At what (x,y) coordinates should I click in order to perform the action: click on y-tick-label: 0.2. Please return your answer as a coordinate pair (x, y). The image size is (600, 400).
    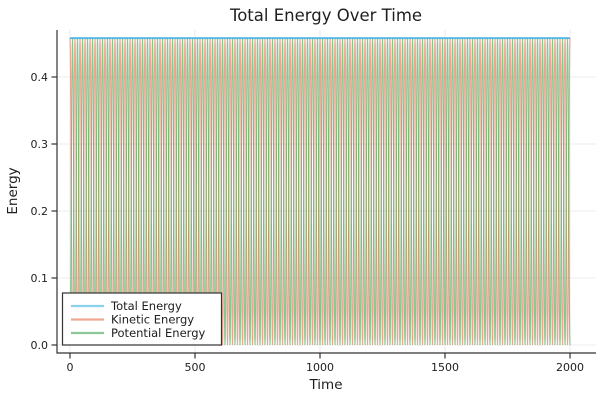
    Looking at the image, I should click on (40, 211).